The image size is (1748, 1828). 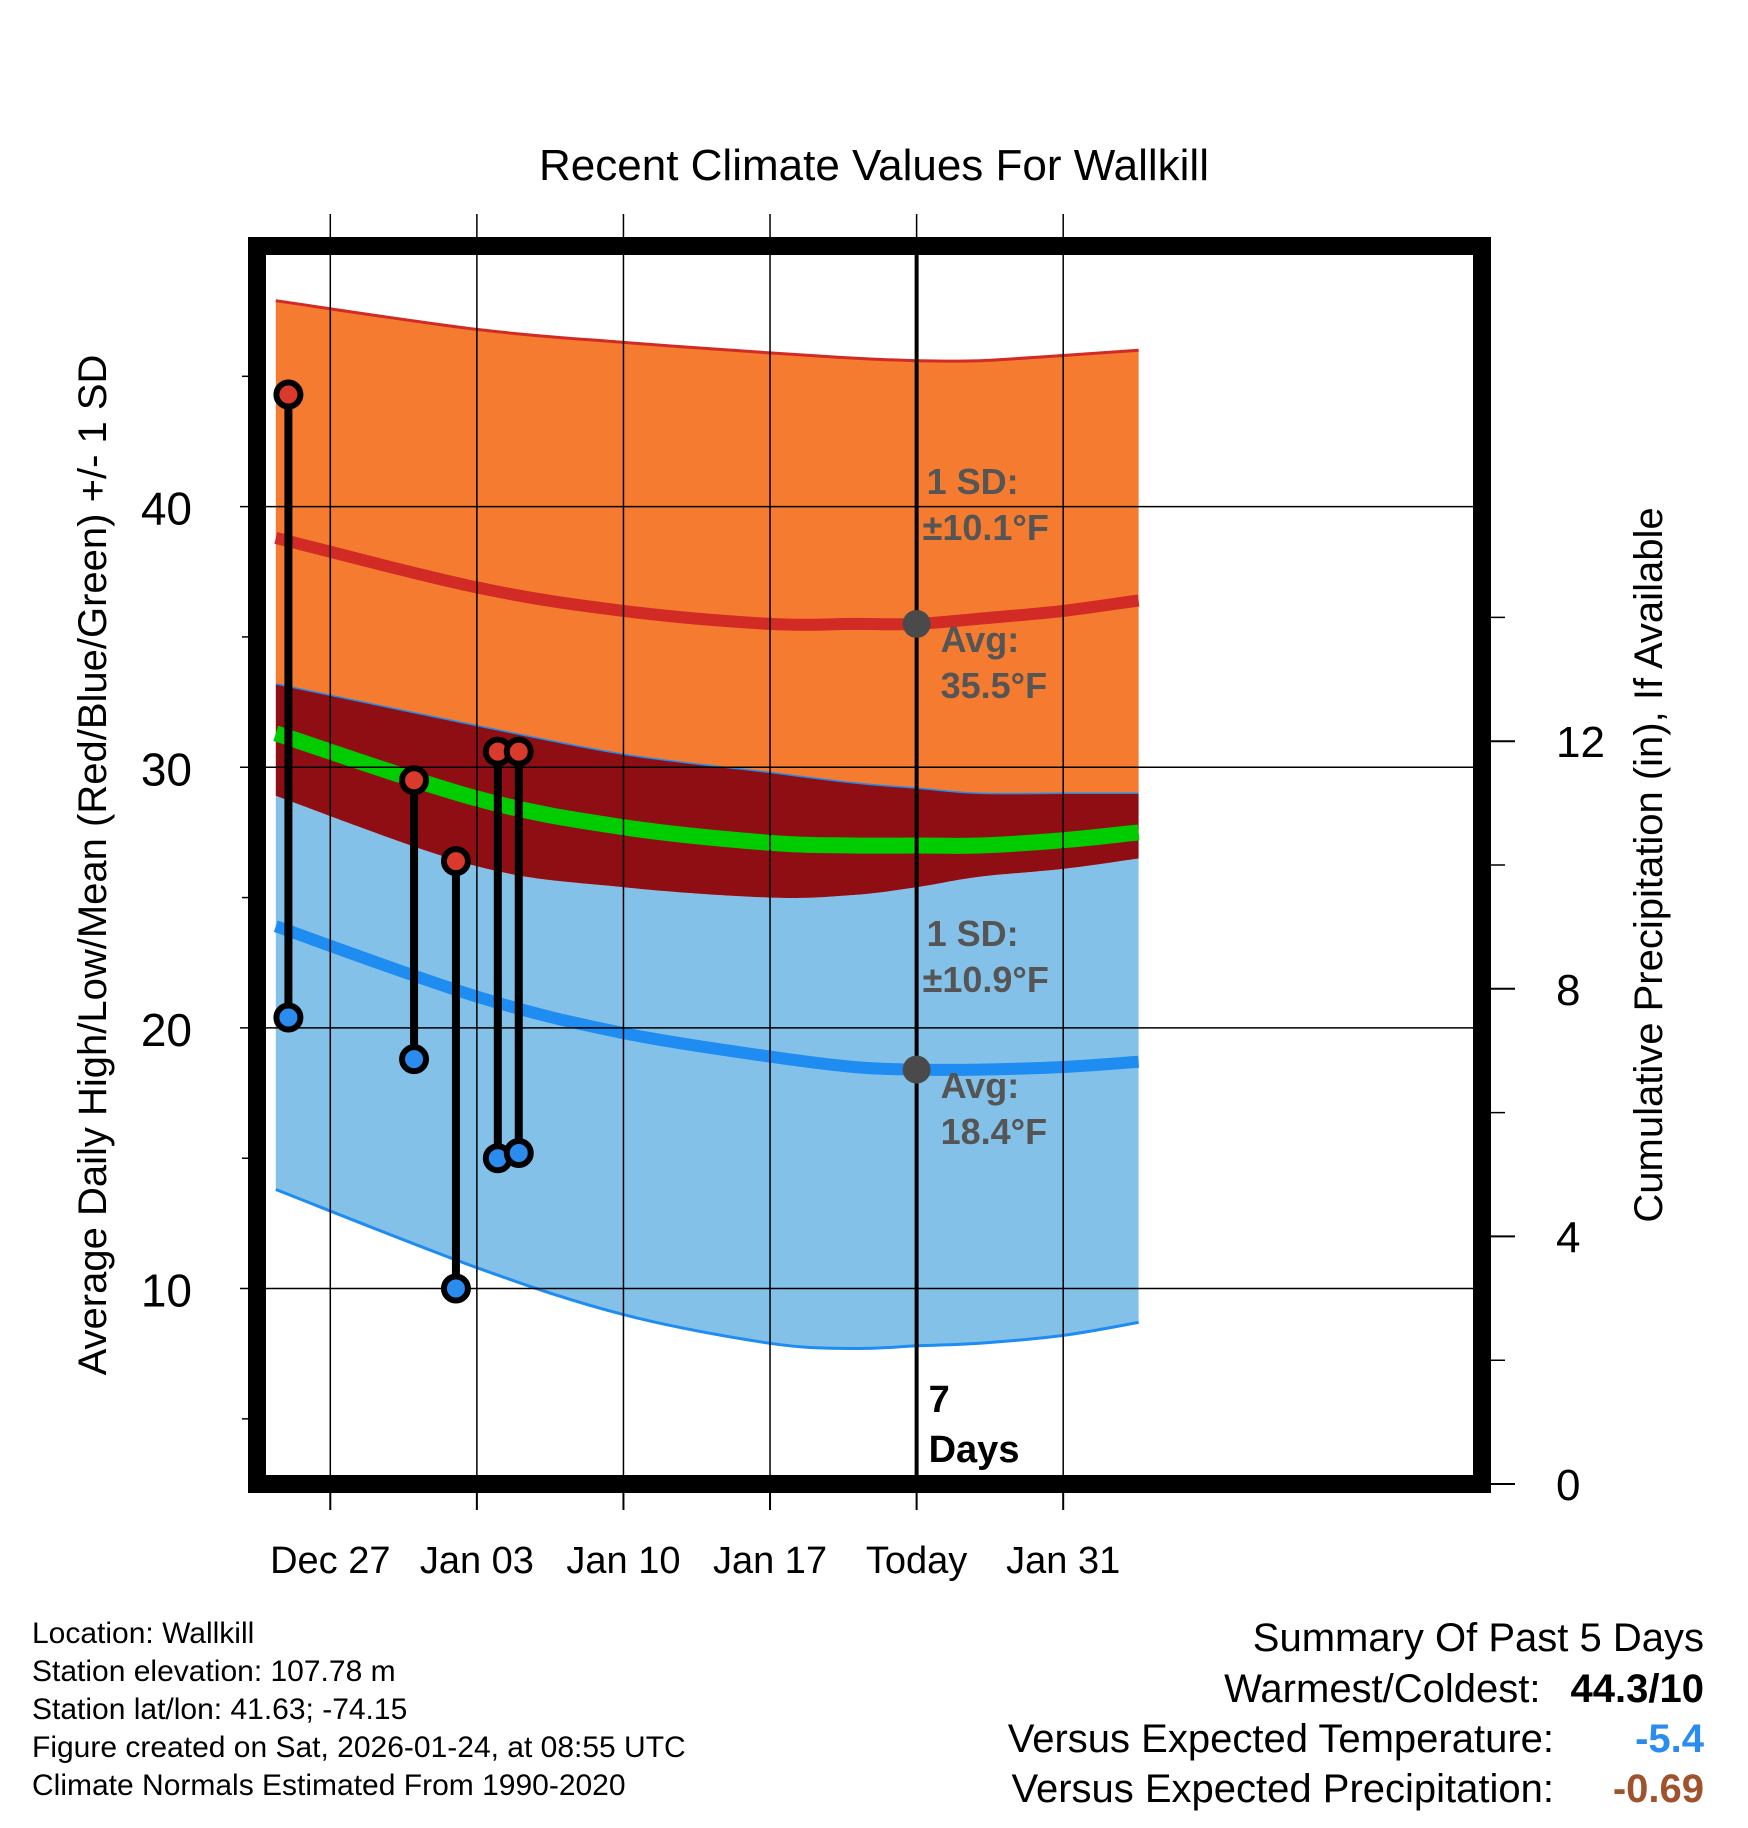 What do you see at coordinates (1063, 1561) in the screenshot?
I see `x-tick-label: Jan 31` at bounding box center [1063, 1561].